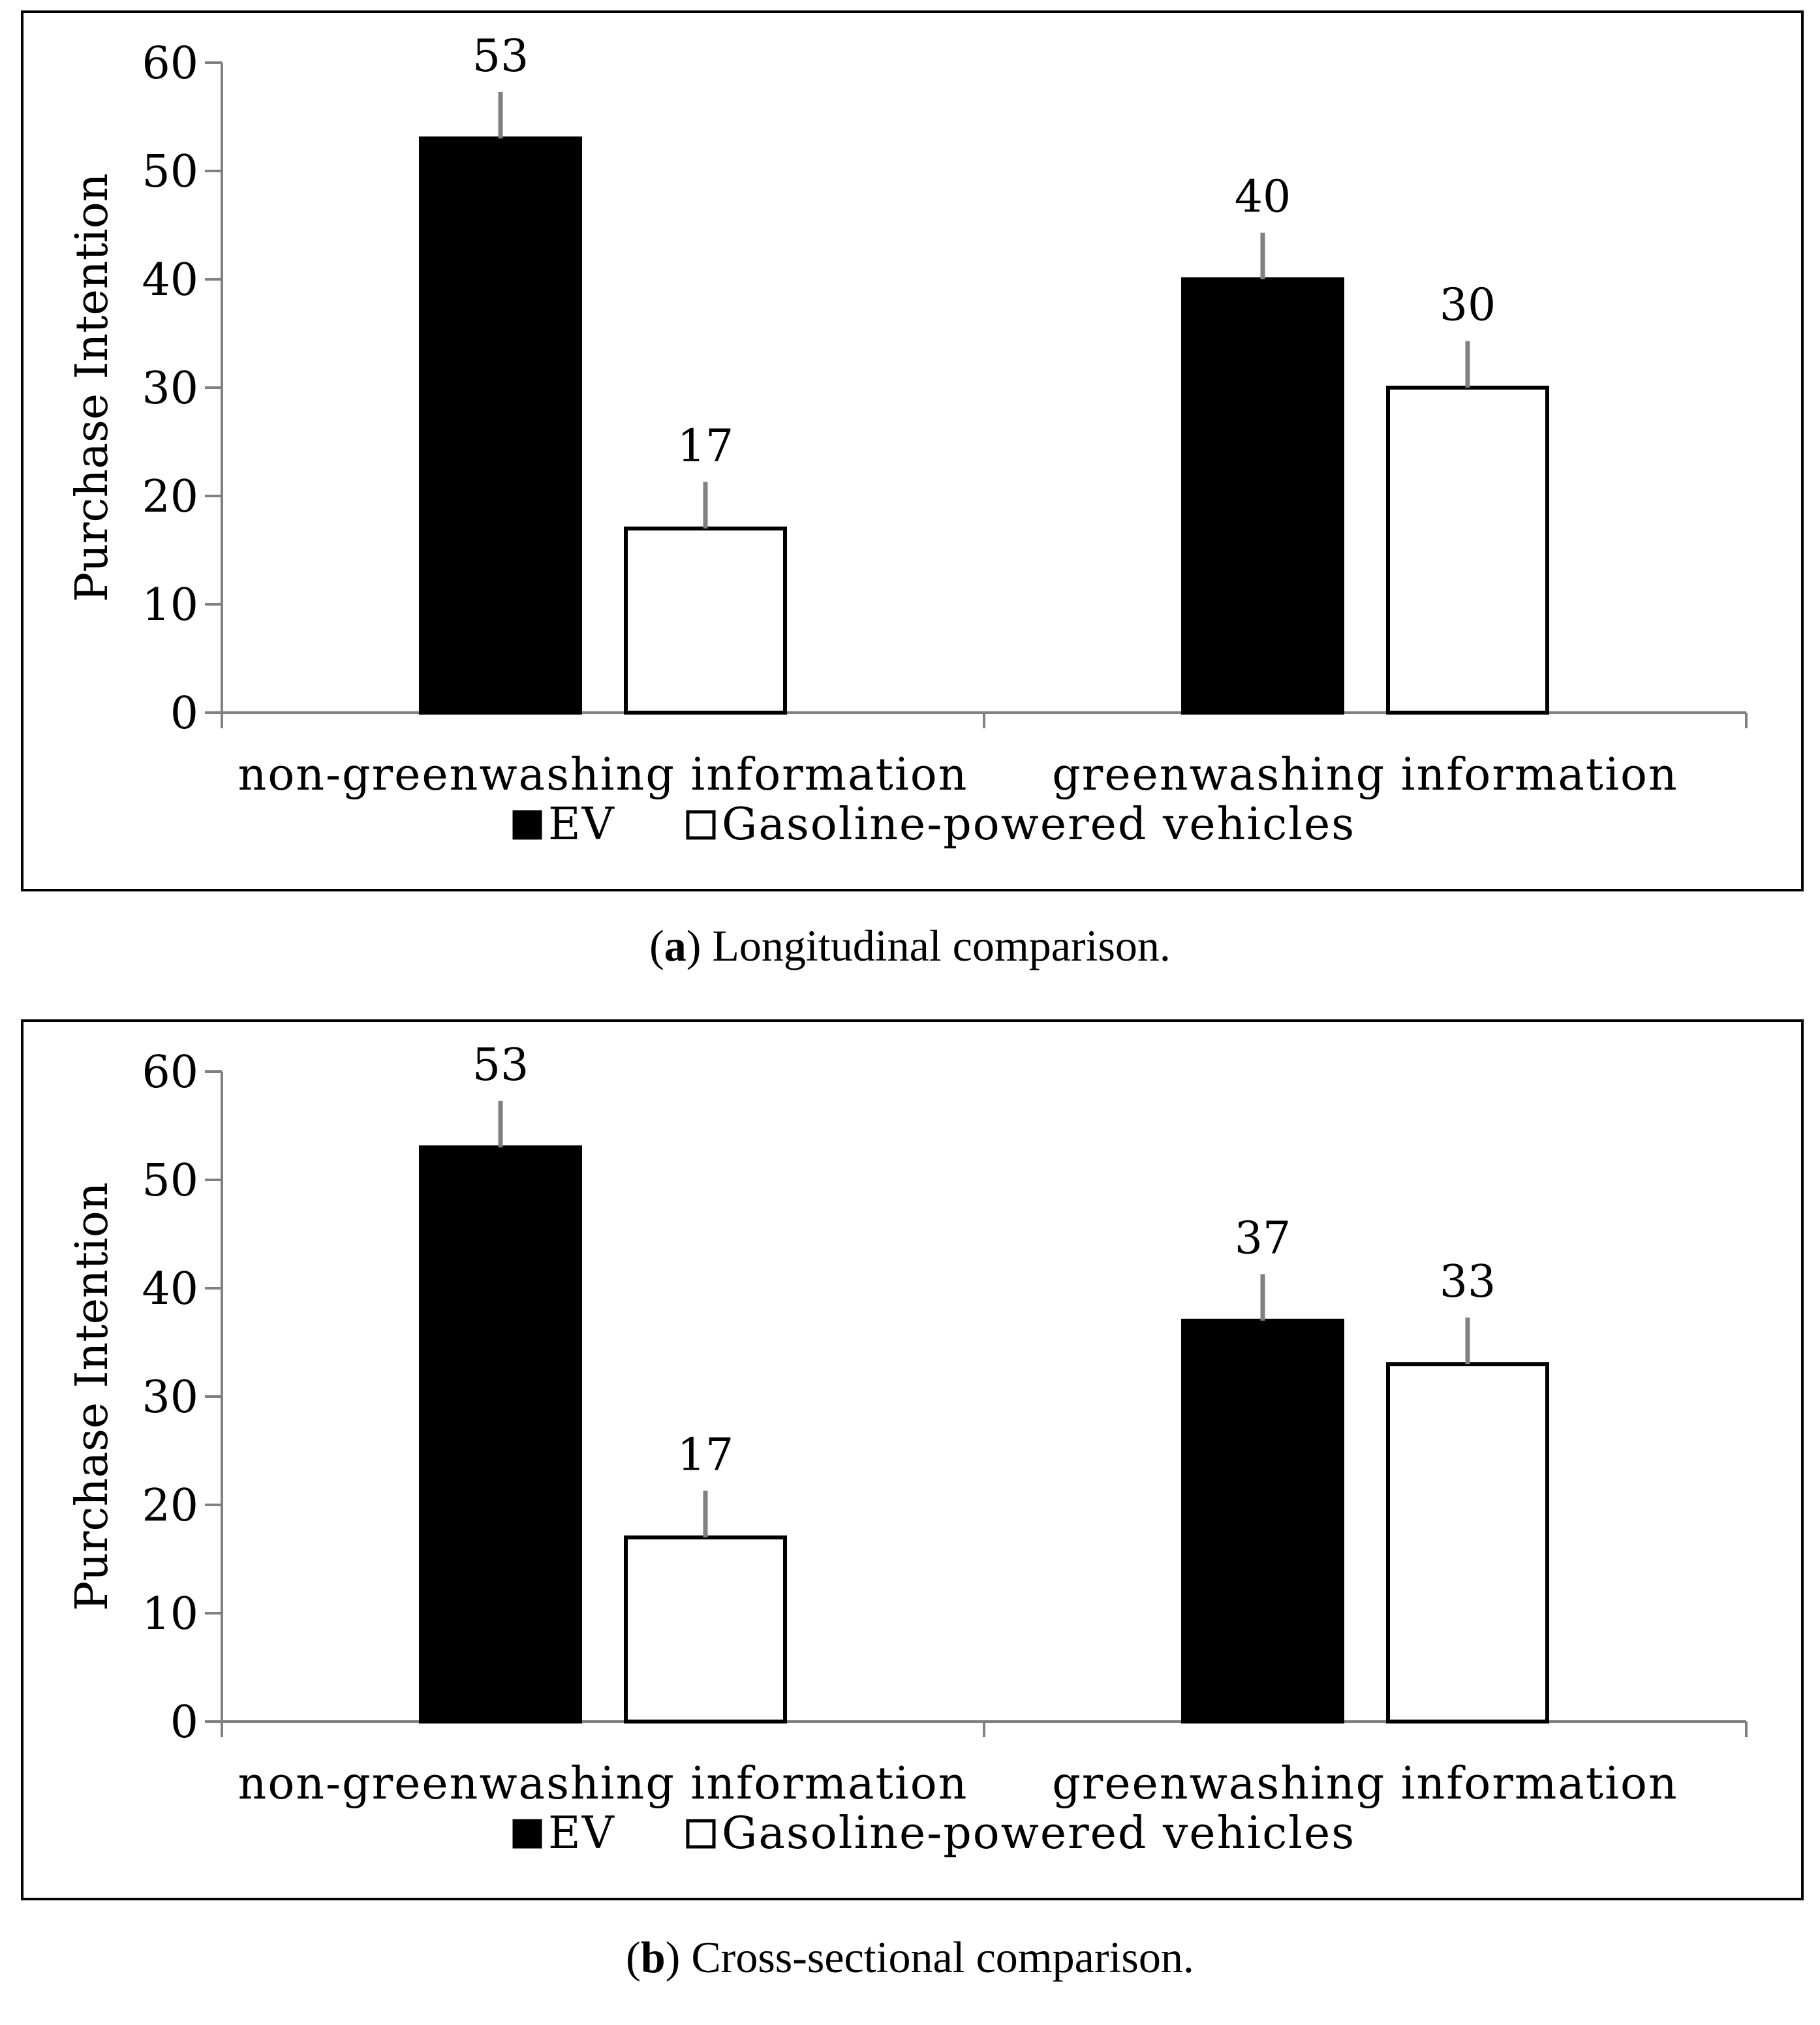 This screenshot has height=2025, width=1820. What do you see at coordinates (1468, 306) in the screenshot?
I see `chart-a-data-label-1-1: 30` at bounding box center [1468, 306].